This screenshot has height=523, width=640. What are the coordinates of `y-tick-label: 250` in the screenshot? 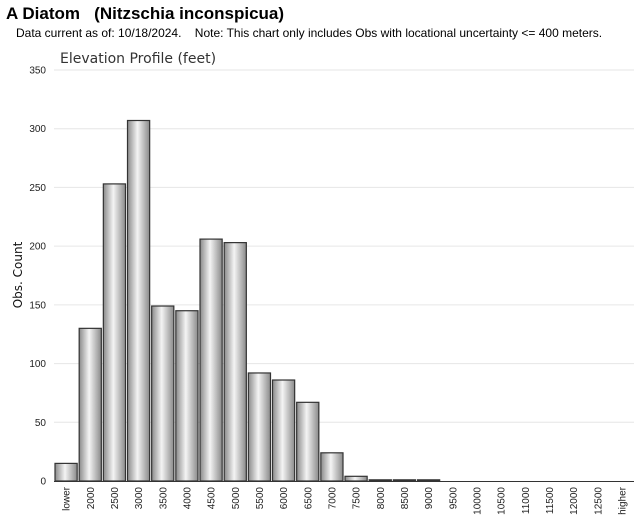 It's located at (37, 188).